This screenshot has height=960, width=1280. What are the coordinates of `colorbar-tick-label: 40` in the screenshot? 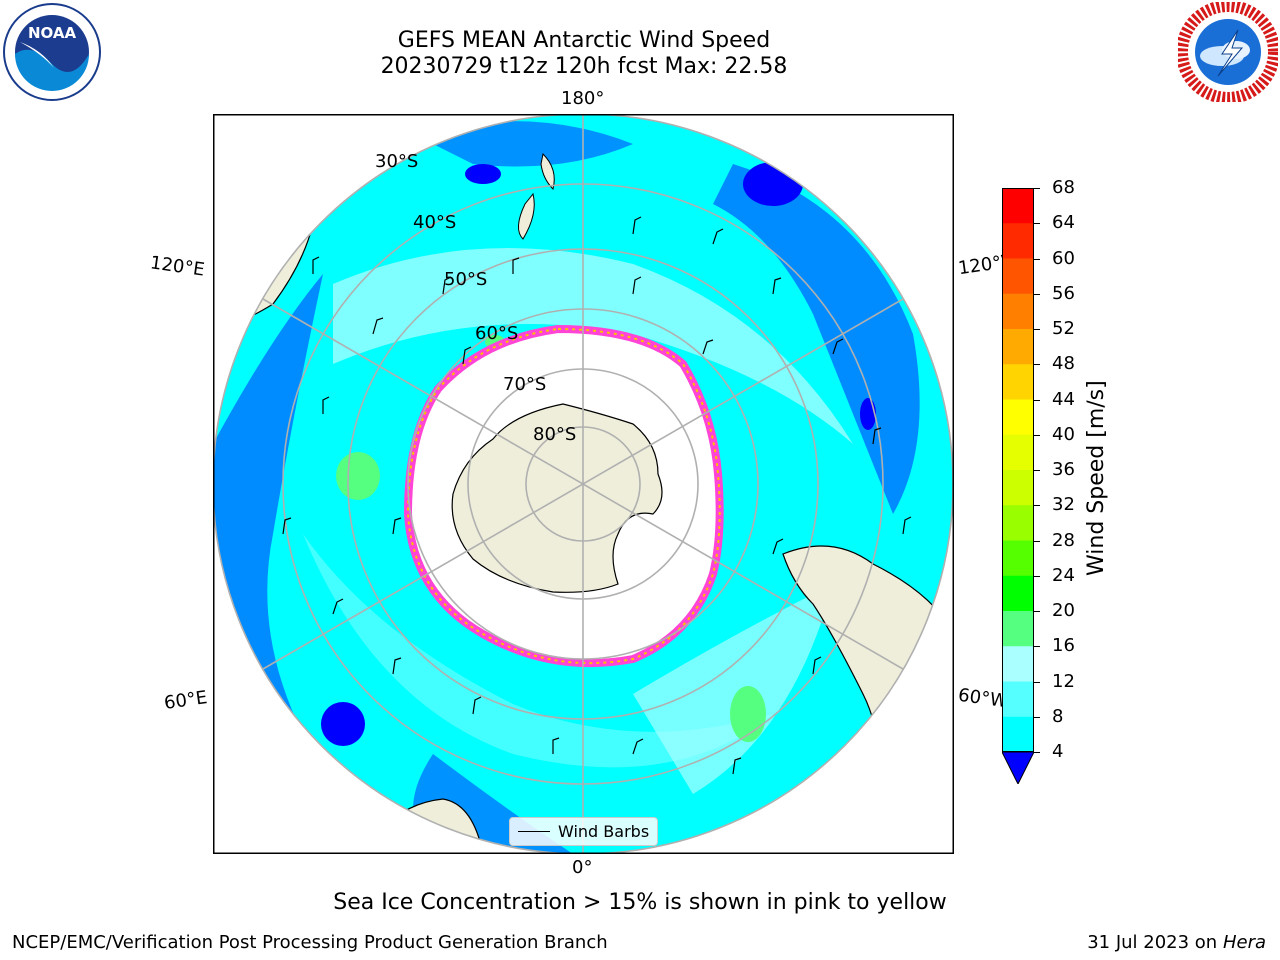 It's located at (1063, 434).